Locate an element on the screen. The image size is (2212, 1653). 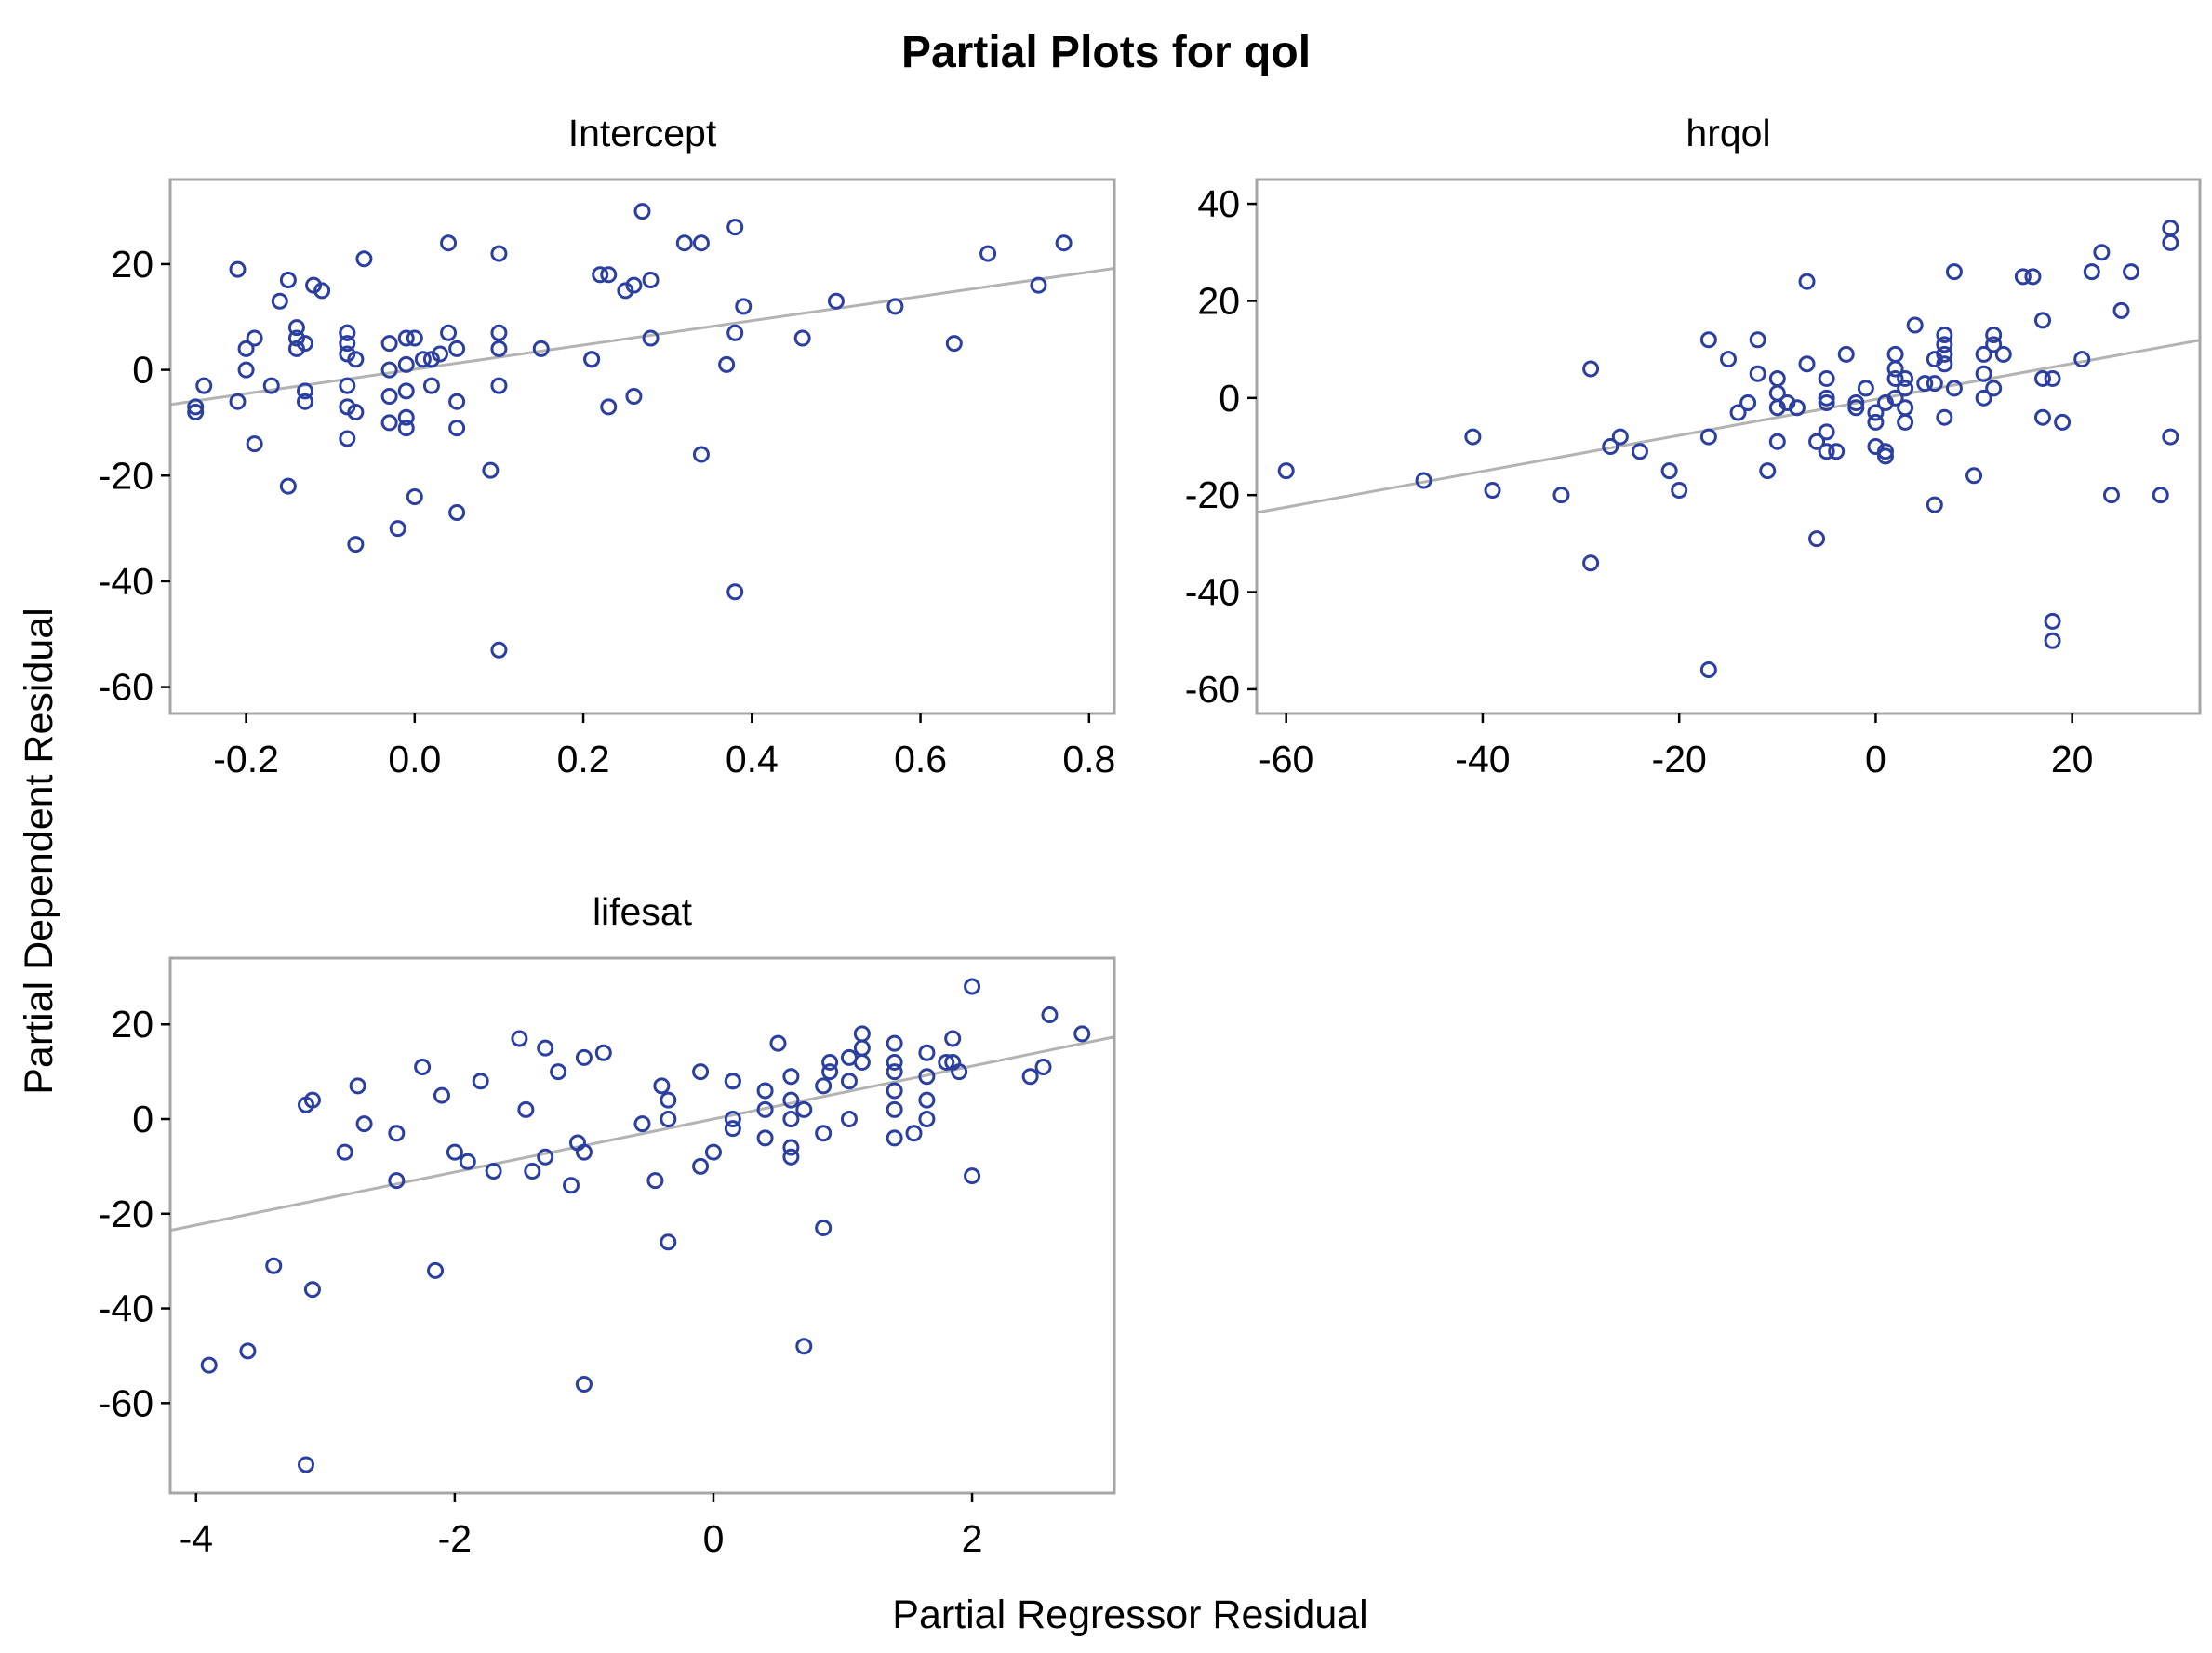
fit-line is located at coordinates (642, 1134).